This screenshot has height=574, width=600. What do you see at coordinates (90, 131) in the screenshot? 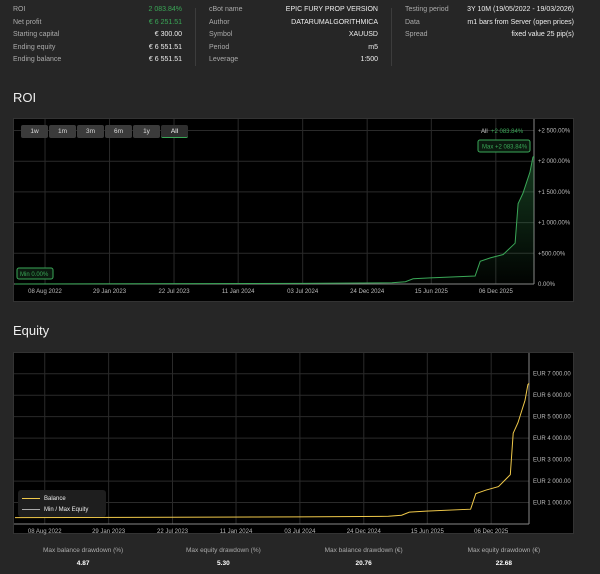
I see `range-button-3m: 3m` at bounding box center [90, 131].